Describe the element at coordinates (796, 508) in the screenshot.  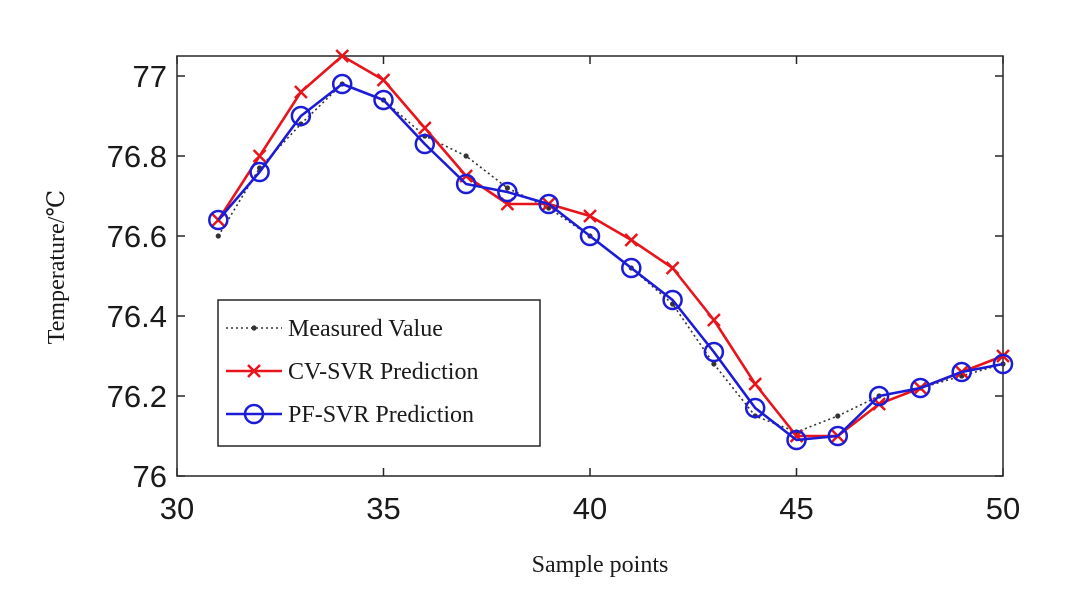
I see `x-tick-label: 45` at that location.